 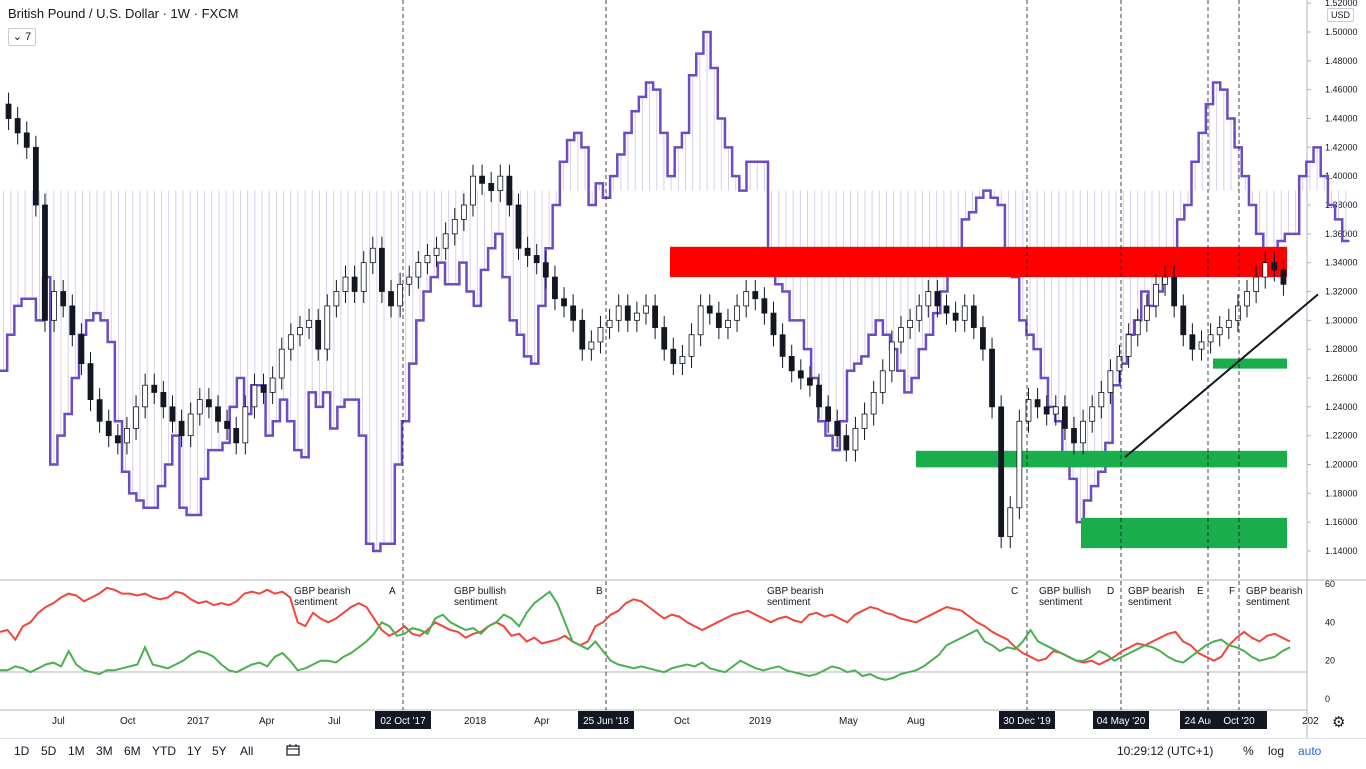 What do you see at coordinates (132, 751) in the screenshot?
I see `timeframe-6m: 6M` at bounding box center [132, 751].